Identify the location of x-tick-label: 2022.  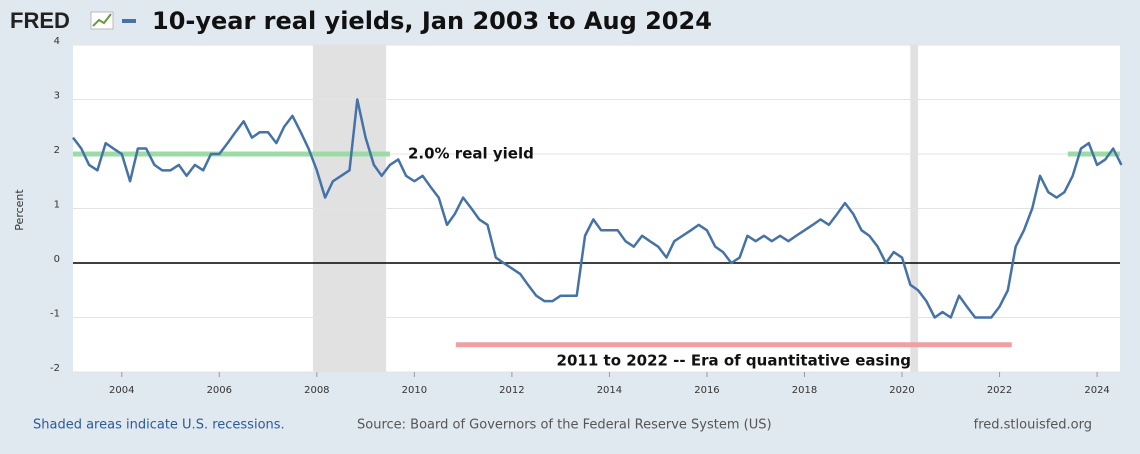
(999, 390).